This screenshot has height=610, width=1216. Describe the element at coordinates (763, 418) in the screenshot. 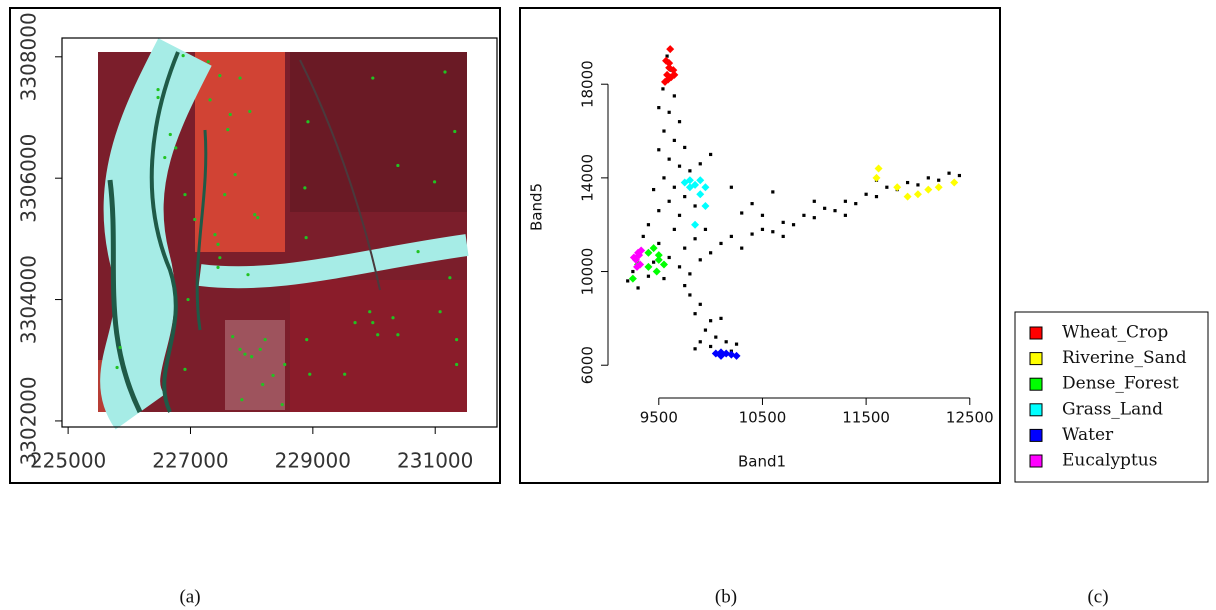

I see `x-tick-label: 10500` at that location.